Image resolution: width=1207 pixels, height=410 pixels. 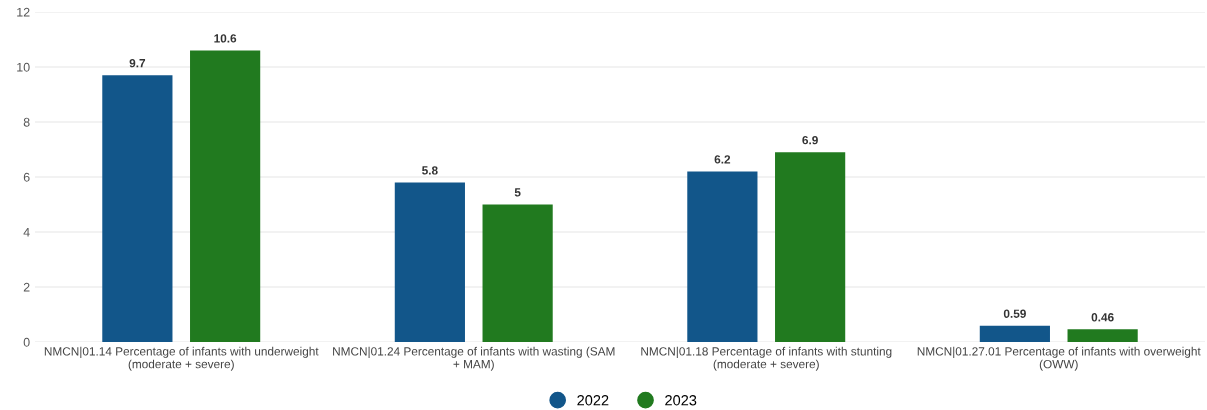 I want to click on x-tick-label: NMCN|01.24 Percentage of infants with wasting (SAM + MAM), so click(x=474, y=358).